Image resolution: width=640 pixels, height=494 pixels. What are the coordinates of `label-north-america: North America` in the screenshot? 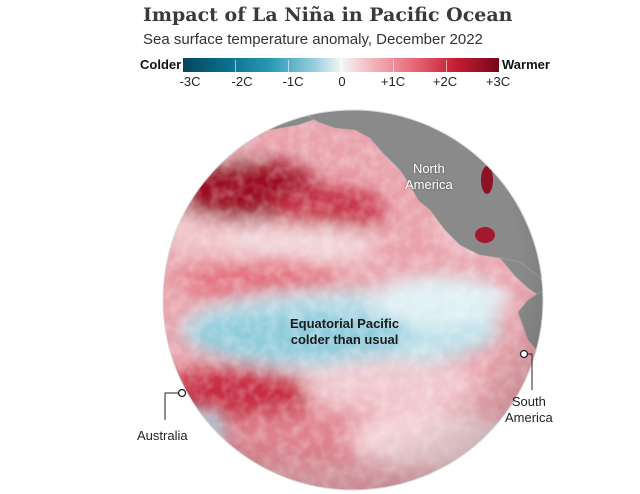 It's located at (429, 177).